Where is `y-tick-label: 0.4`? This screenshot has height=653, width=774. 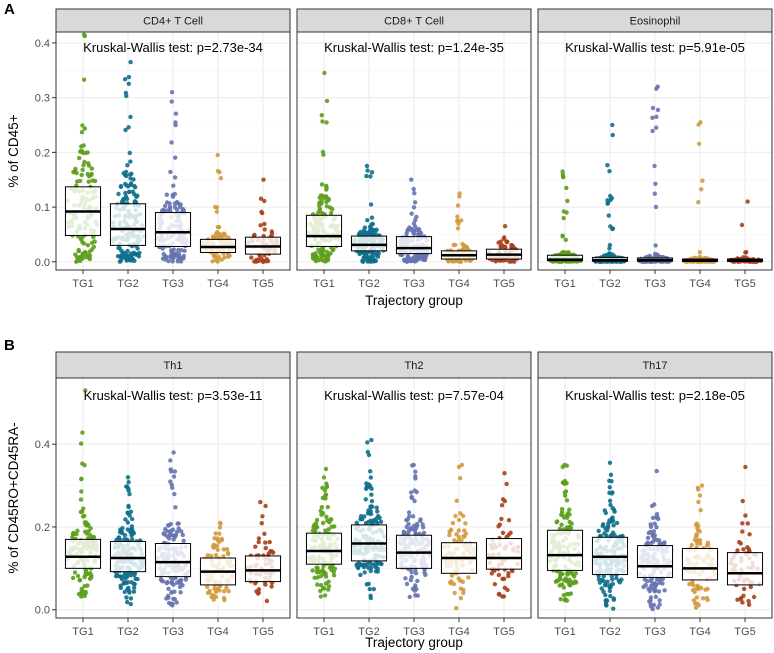
y-tick-label: 0.4 is located at coordinates (42, 445).